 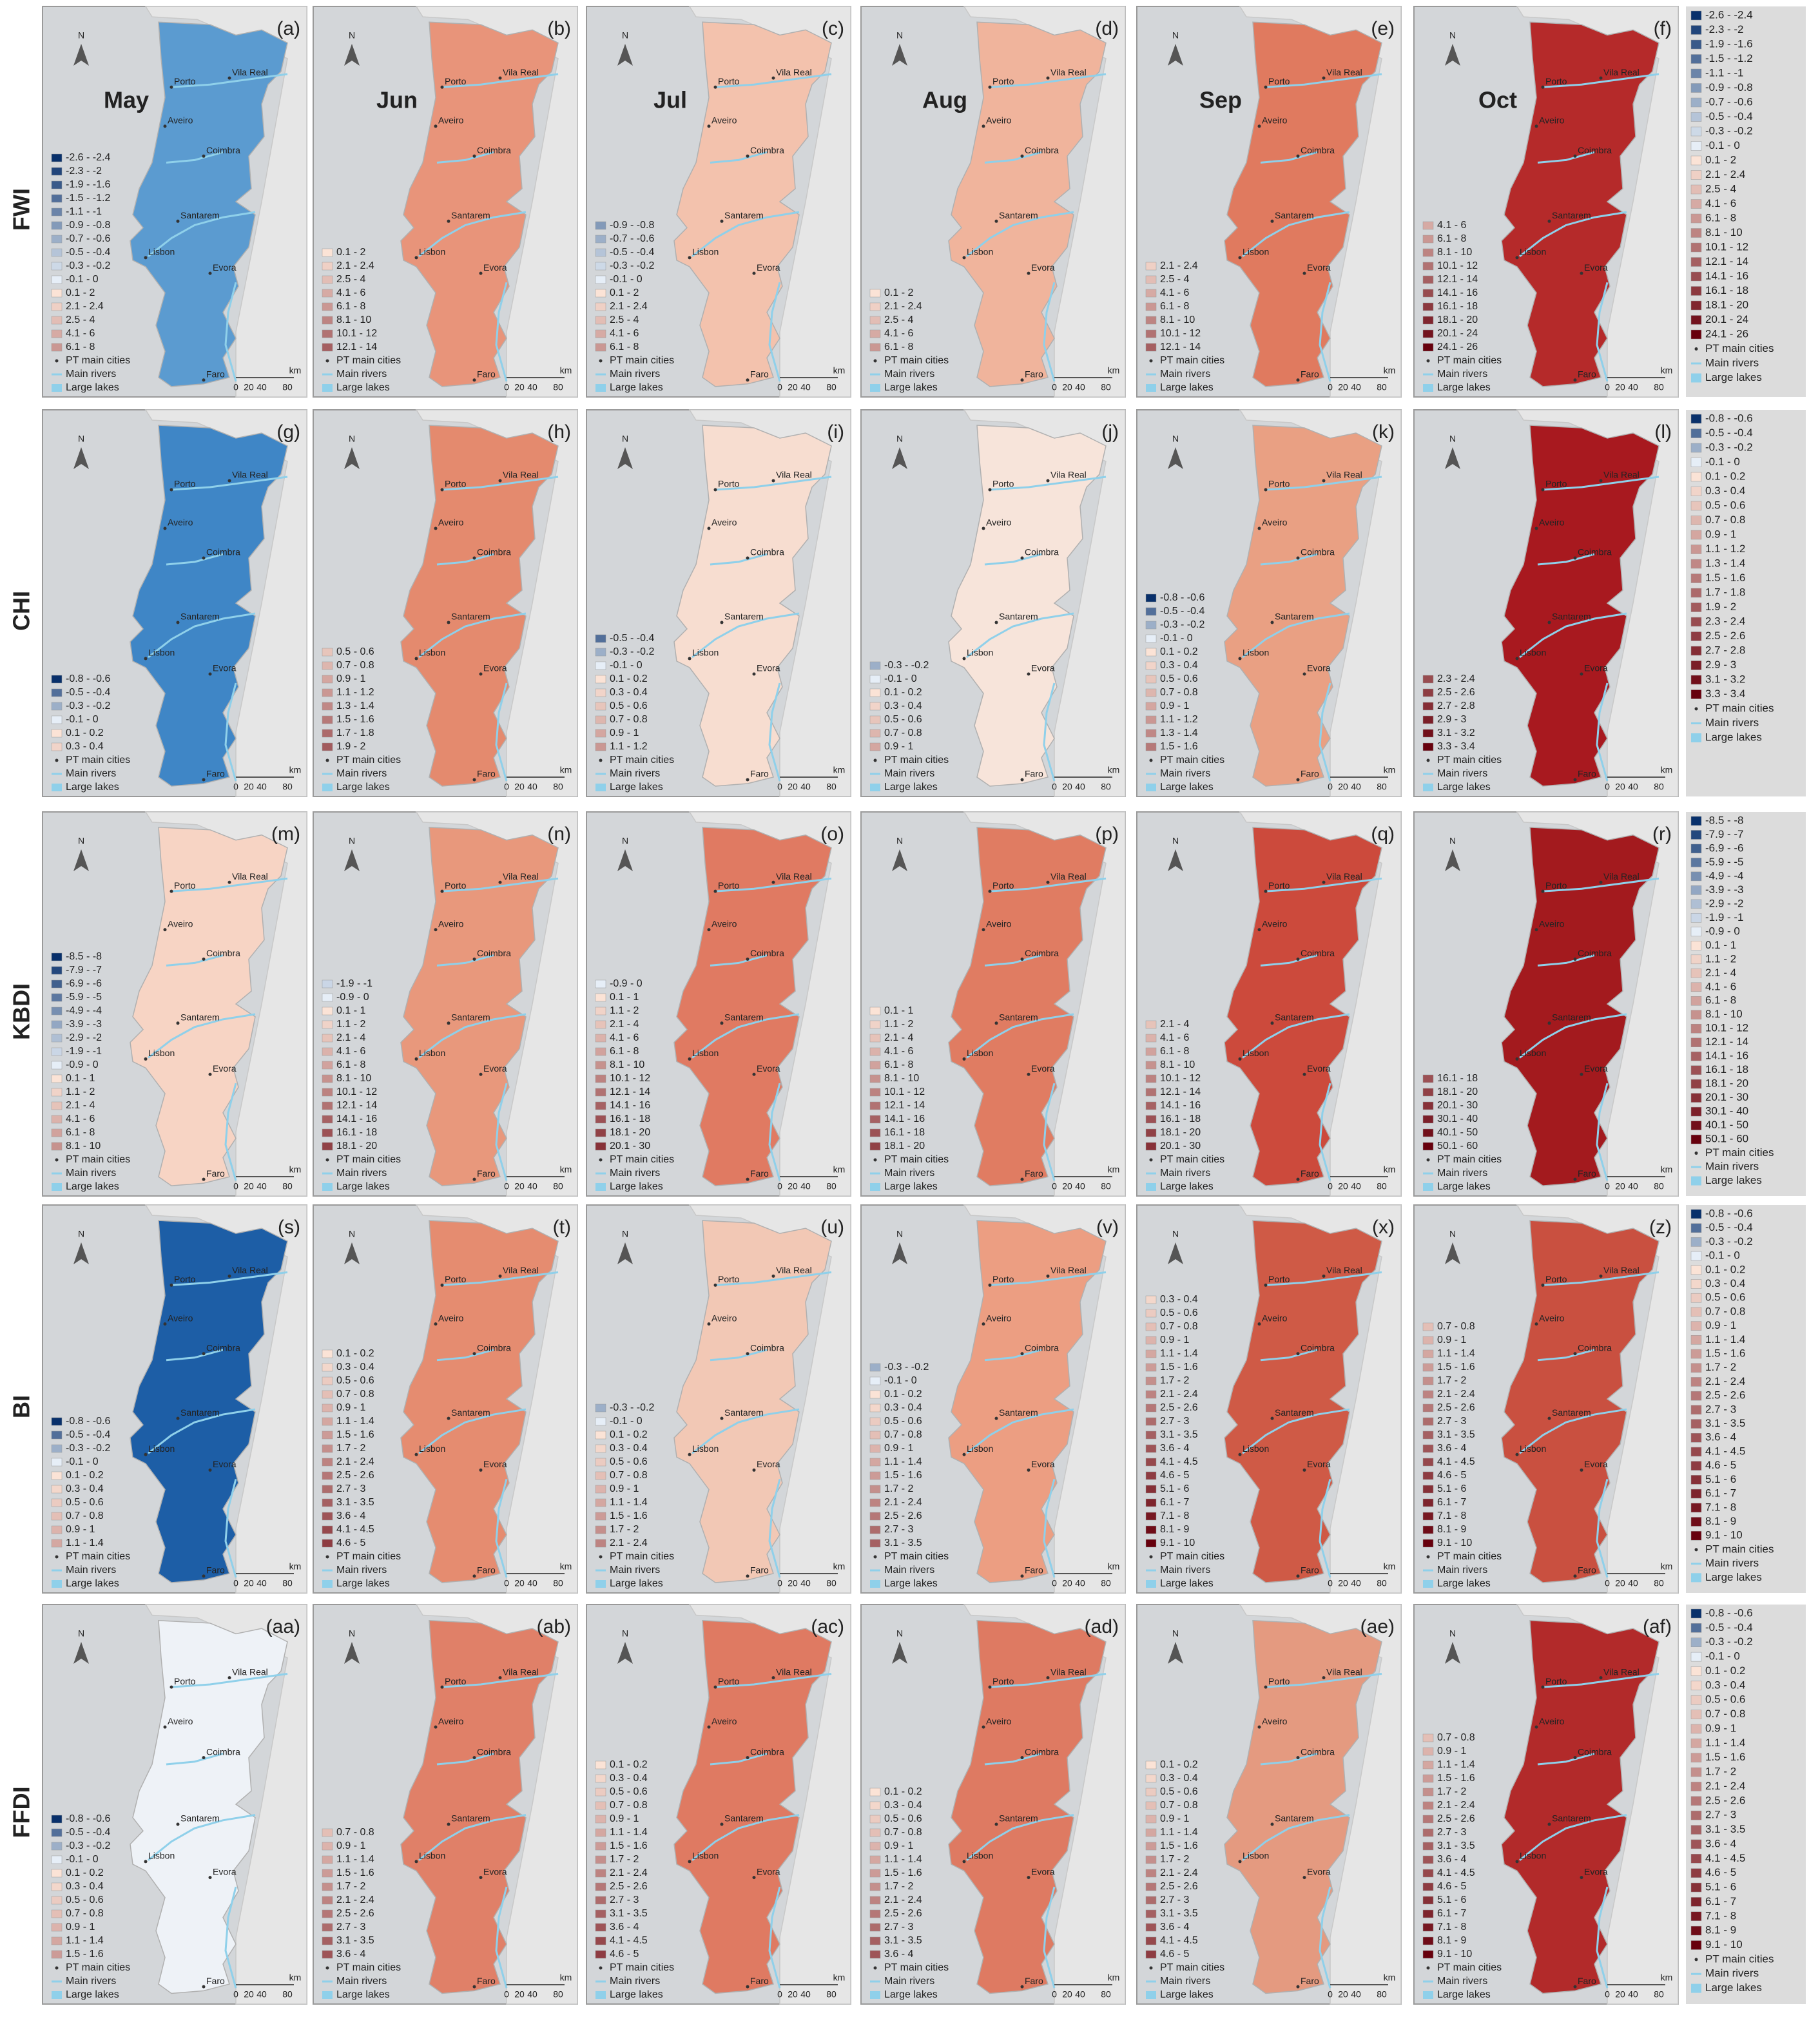 What do you see at coordinates (559, 432) in the screenshot?
I see `panel-label: (h)` at bounding box center [559, 432].